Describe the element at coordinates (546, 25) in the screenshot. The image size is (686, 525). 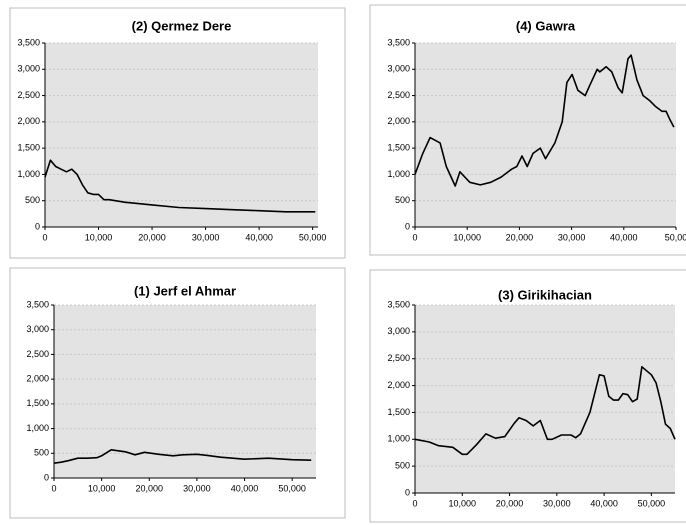
I see `chart-title: (4) Gawra` at that location.